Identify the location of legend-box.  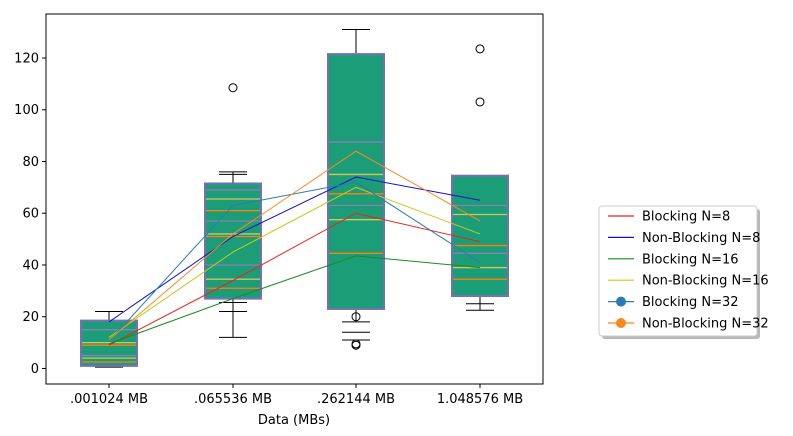
(678, 271).